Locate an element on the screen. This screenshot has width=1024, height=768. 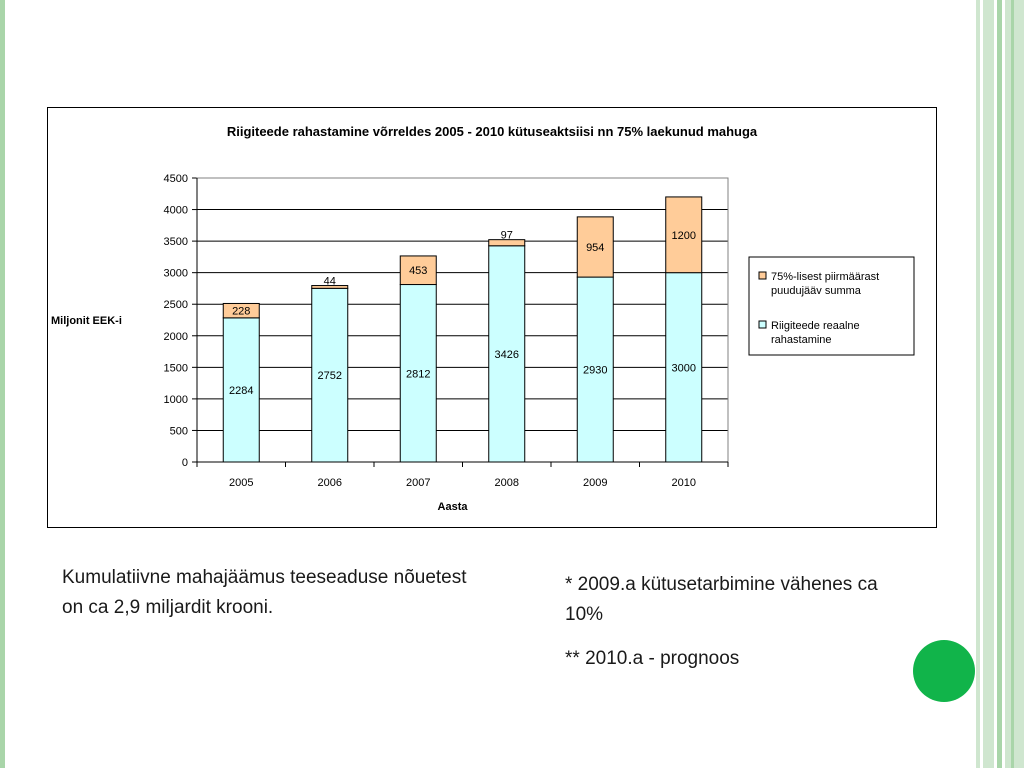
bar-base-2005 is located at coordinates (241, 390).